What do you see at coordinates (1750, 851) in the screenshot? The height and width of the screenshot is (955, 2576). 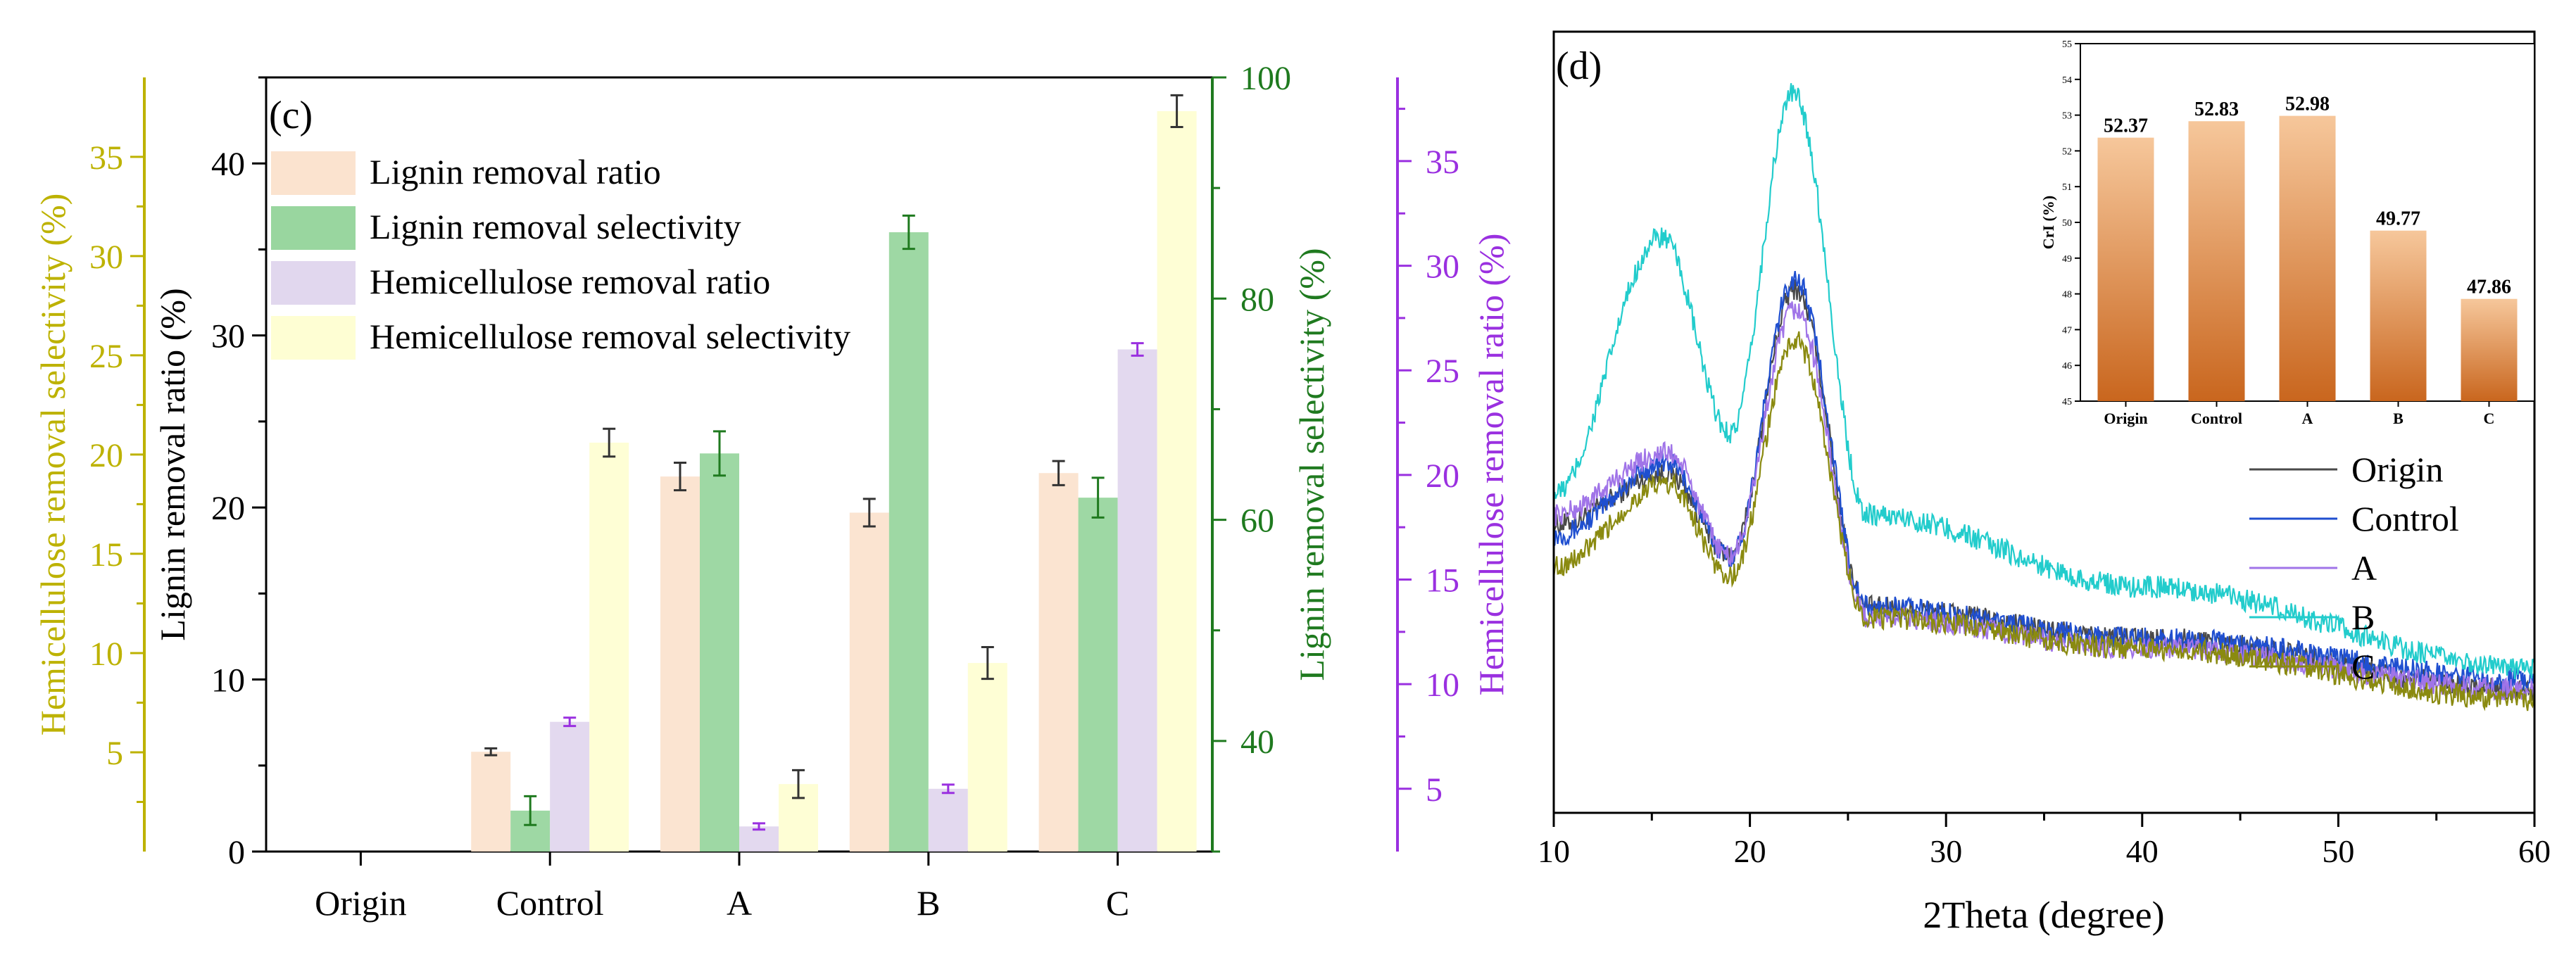 I see `d-x-tick-label: 20` at bounding box center [1750, 851].